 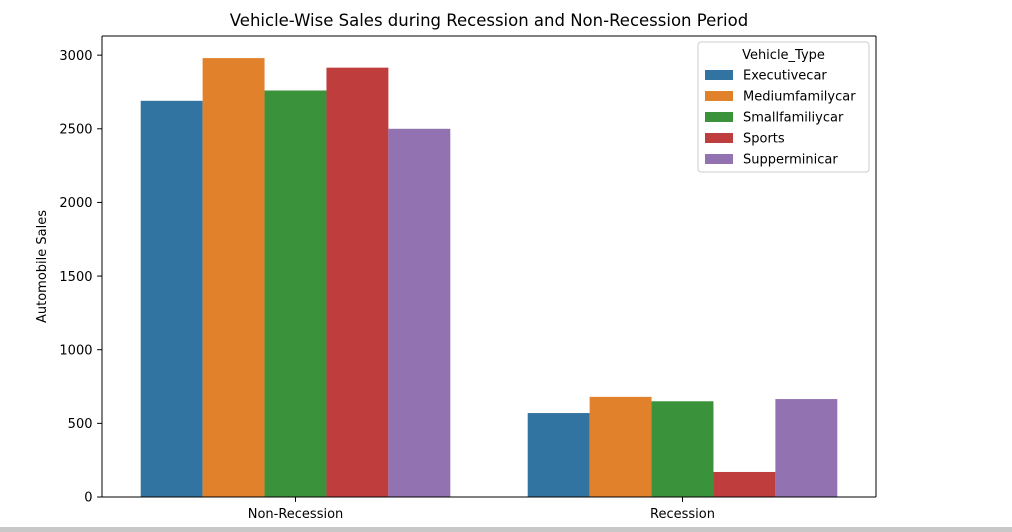 I want to click on legend-title: Vehicle_Type, so click(x=783, y=55).